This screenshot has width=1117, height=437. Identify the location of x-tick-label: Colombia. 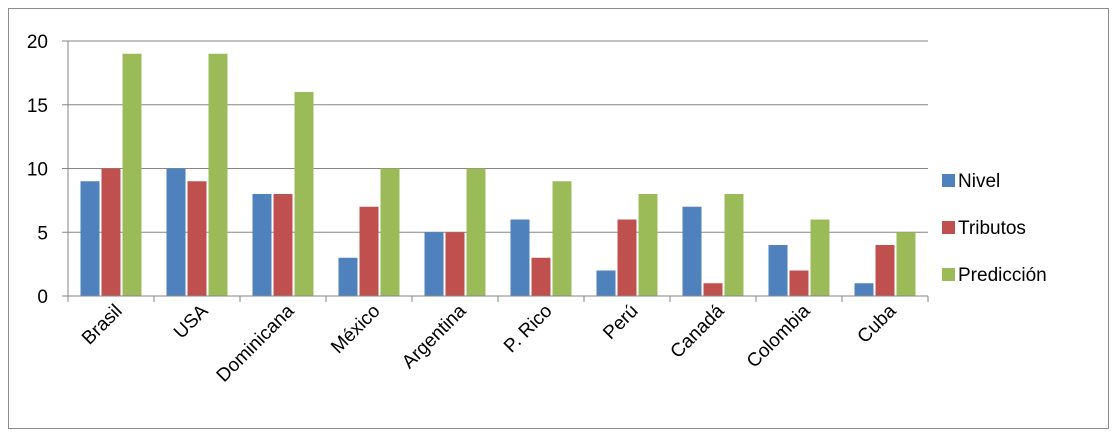
(779, 336).